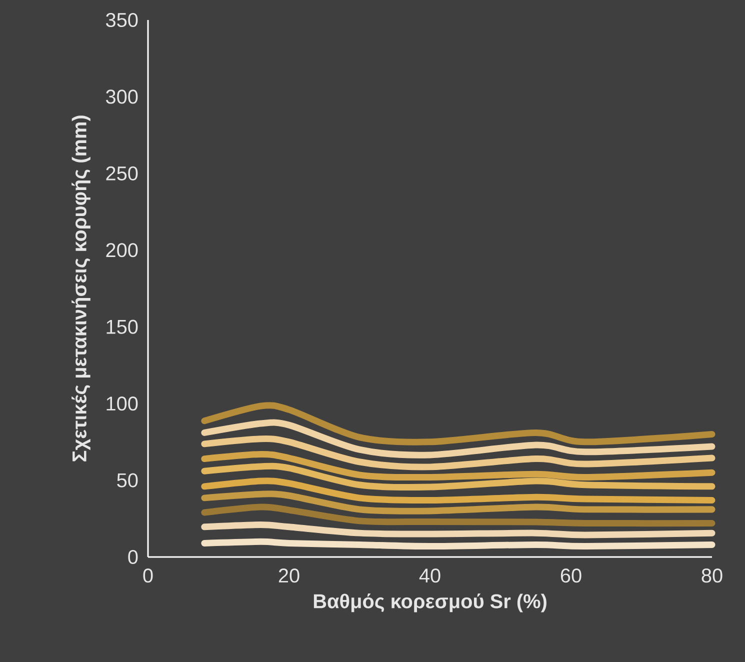 This screenshot has width=745, height=662. What do you see at coordinates (122, 97) in the screenshot?
I see `y-tick-label: 300` at bounding box center [122, 97].